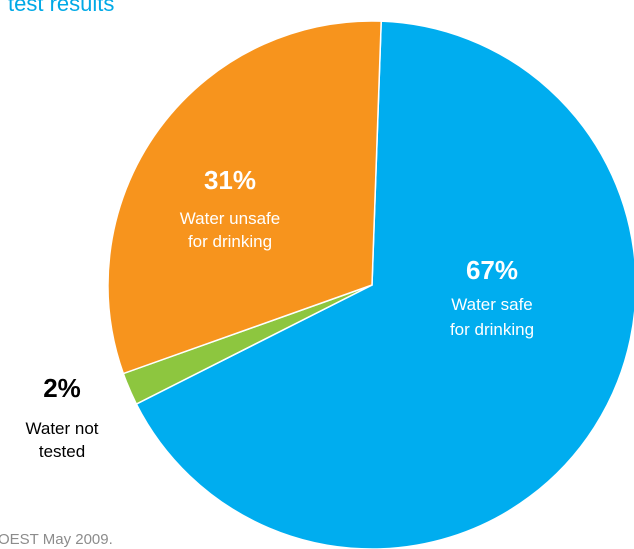 This screenshot has width=634, height=549. I want to click on slice-label-unsafe-line-1: Water unsafe, so click(230, 218).